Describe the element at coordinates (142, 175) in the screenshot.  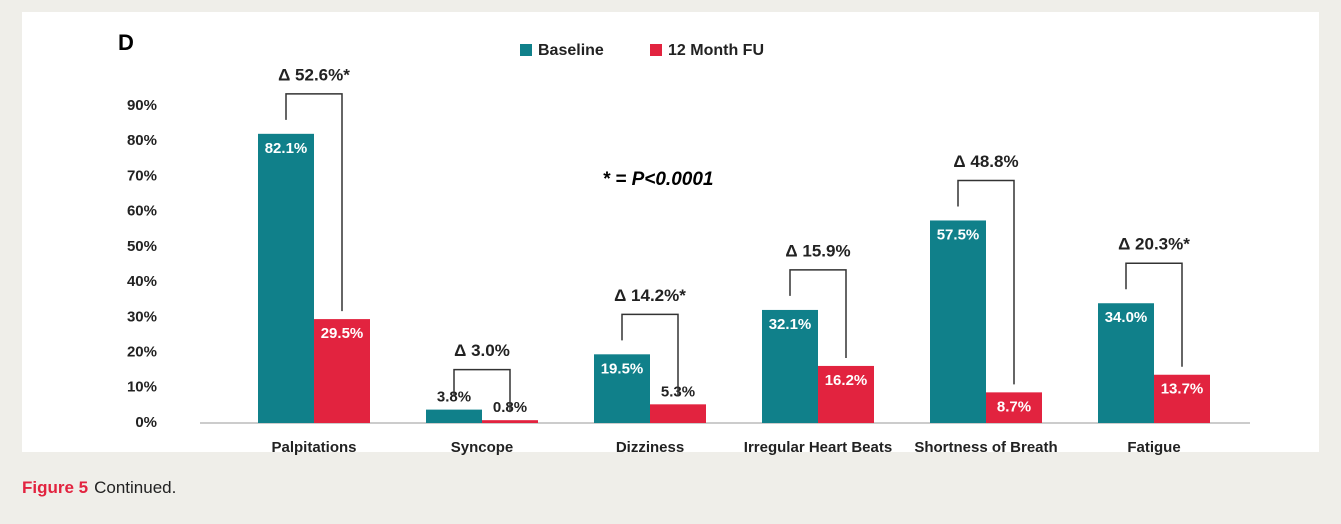
I see `y-tick-label: 70%` at that location.